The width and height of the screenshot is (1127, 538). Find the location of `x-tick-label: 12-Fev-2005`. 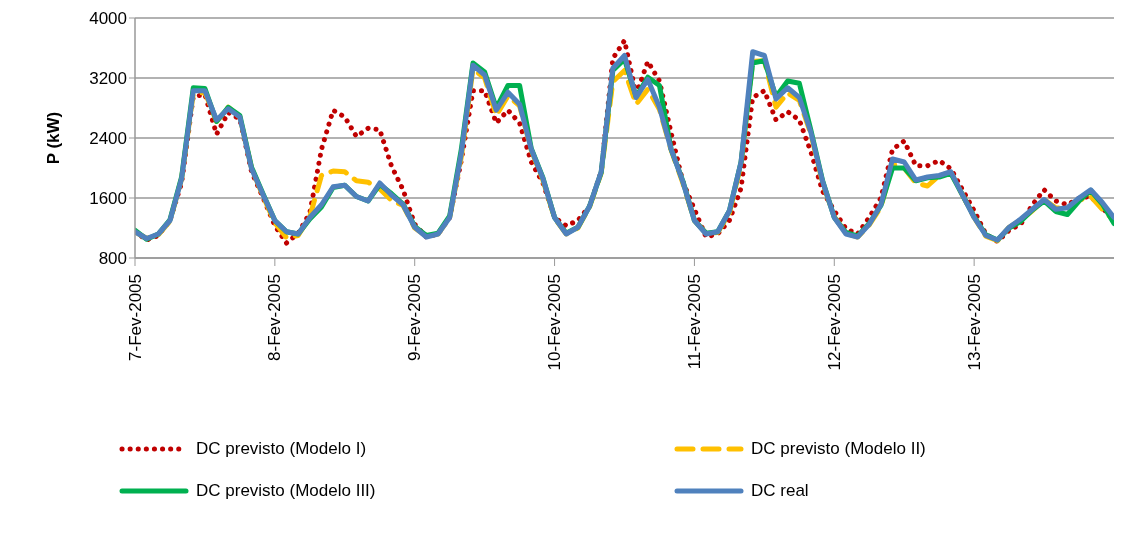

x-tick-label: 12-Fev-2005 is located at coordinates (834, 322).